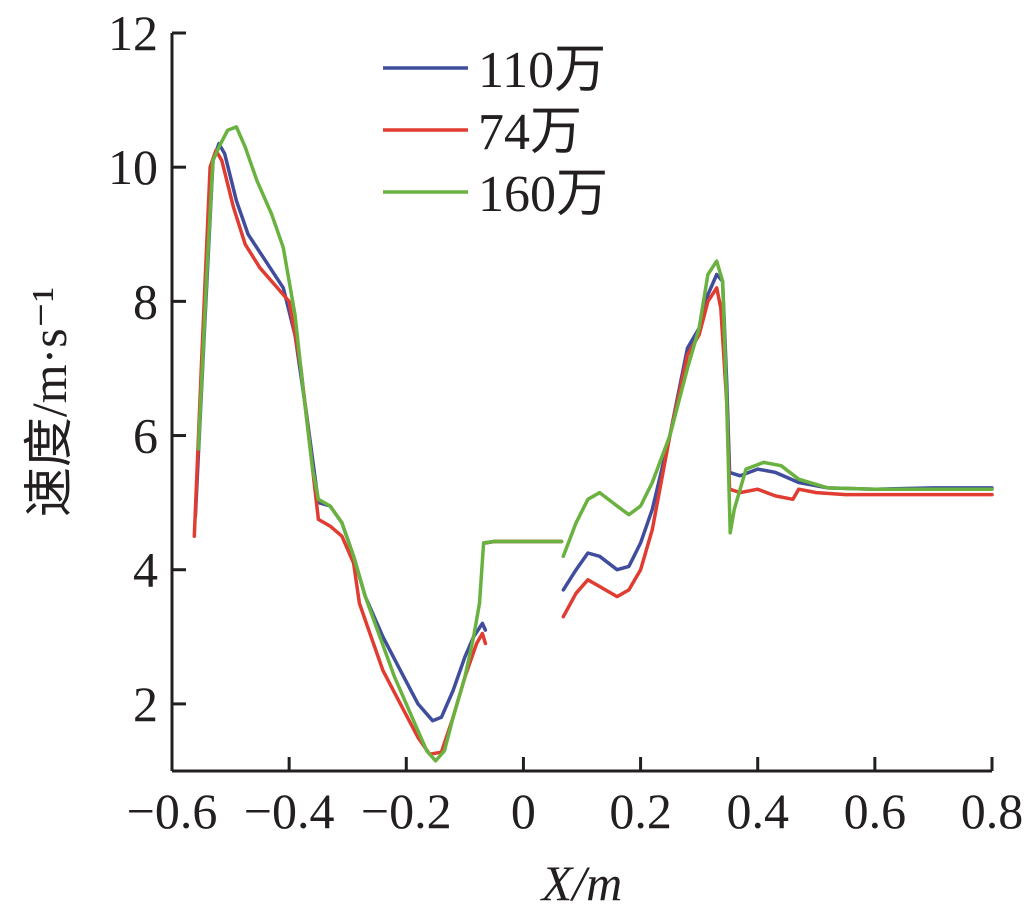 This screenshot has width=1032, height=922. What do you see at coordinates (145, 436) in the screenshot?
I see `y-tick-label: 6` at bounding box center [145, 436].